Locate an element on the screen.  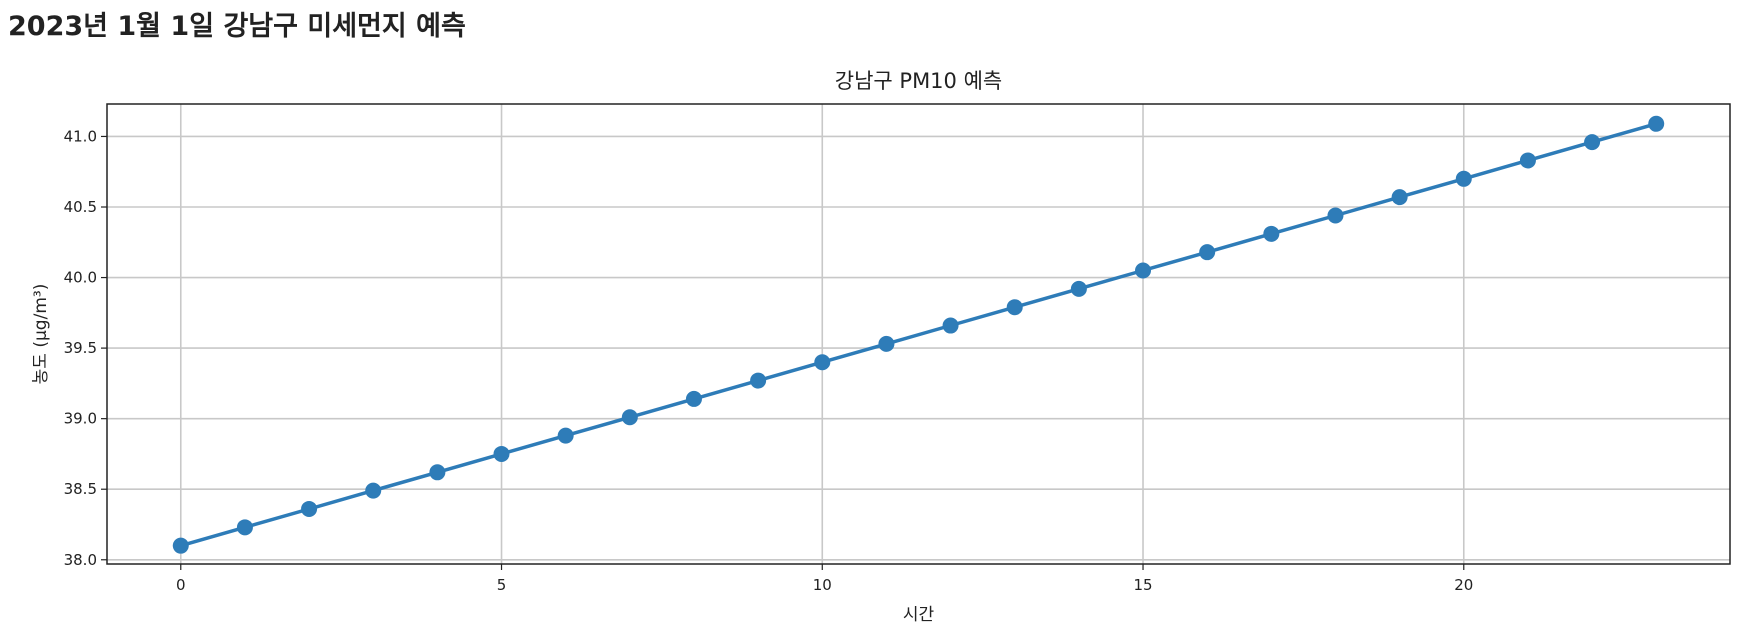
x-tick-label: 20 is located at coordinates (1463, 585).